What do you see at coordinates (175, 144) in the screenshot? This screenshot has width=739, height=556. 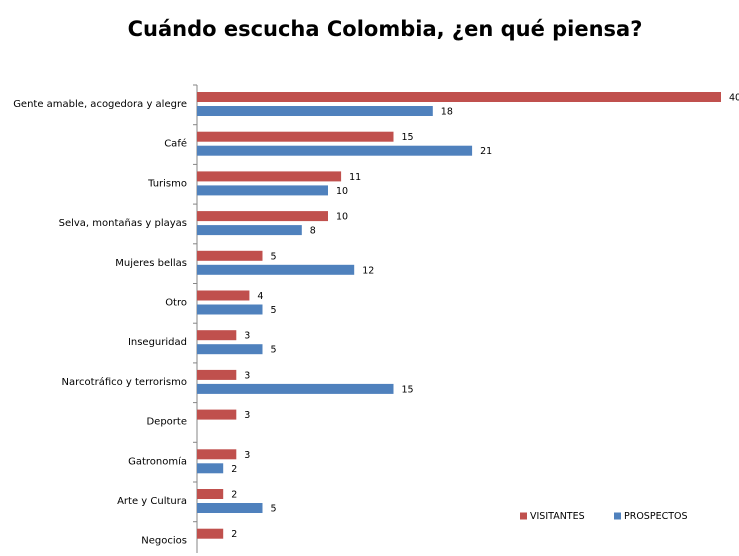 I see `y-tick-label: Café` at bounding box center [175, 144].